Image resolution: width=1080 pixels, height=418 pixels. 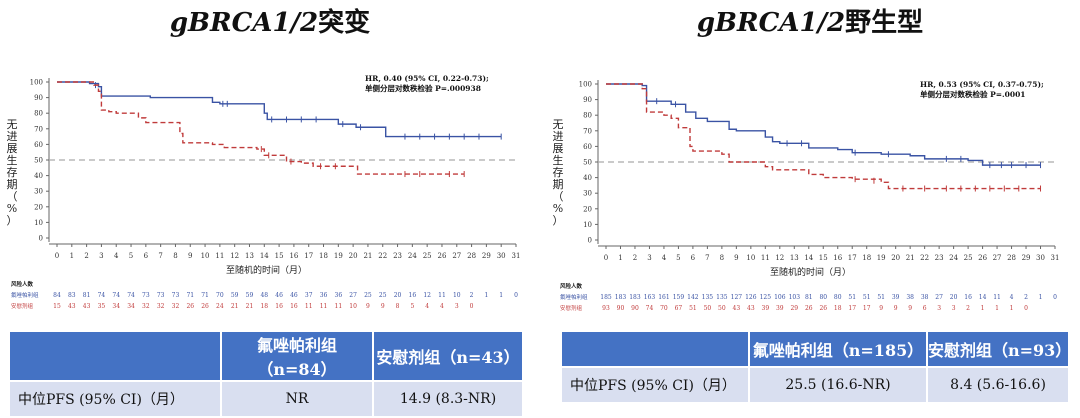 What do you see at coordinates (780, 297) in the screenshot?
I see `risk-count: 106` at bounding box center [780, 297].